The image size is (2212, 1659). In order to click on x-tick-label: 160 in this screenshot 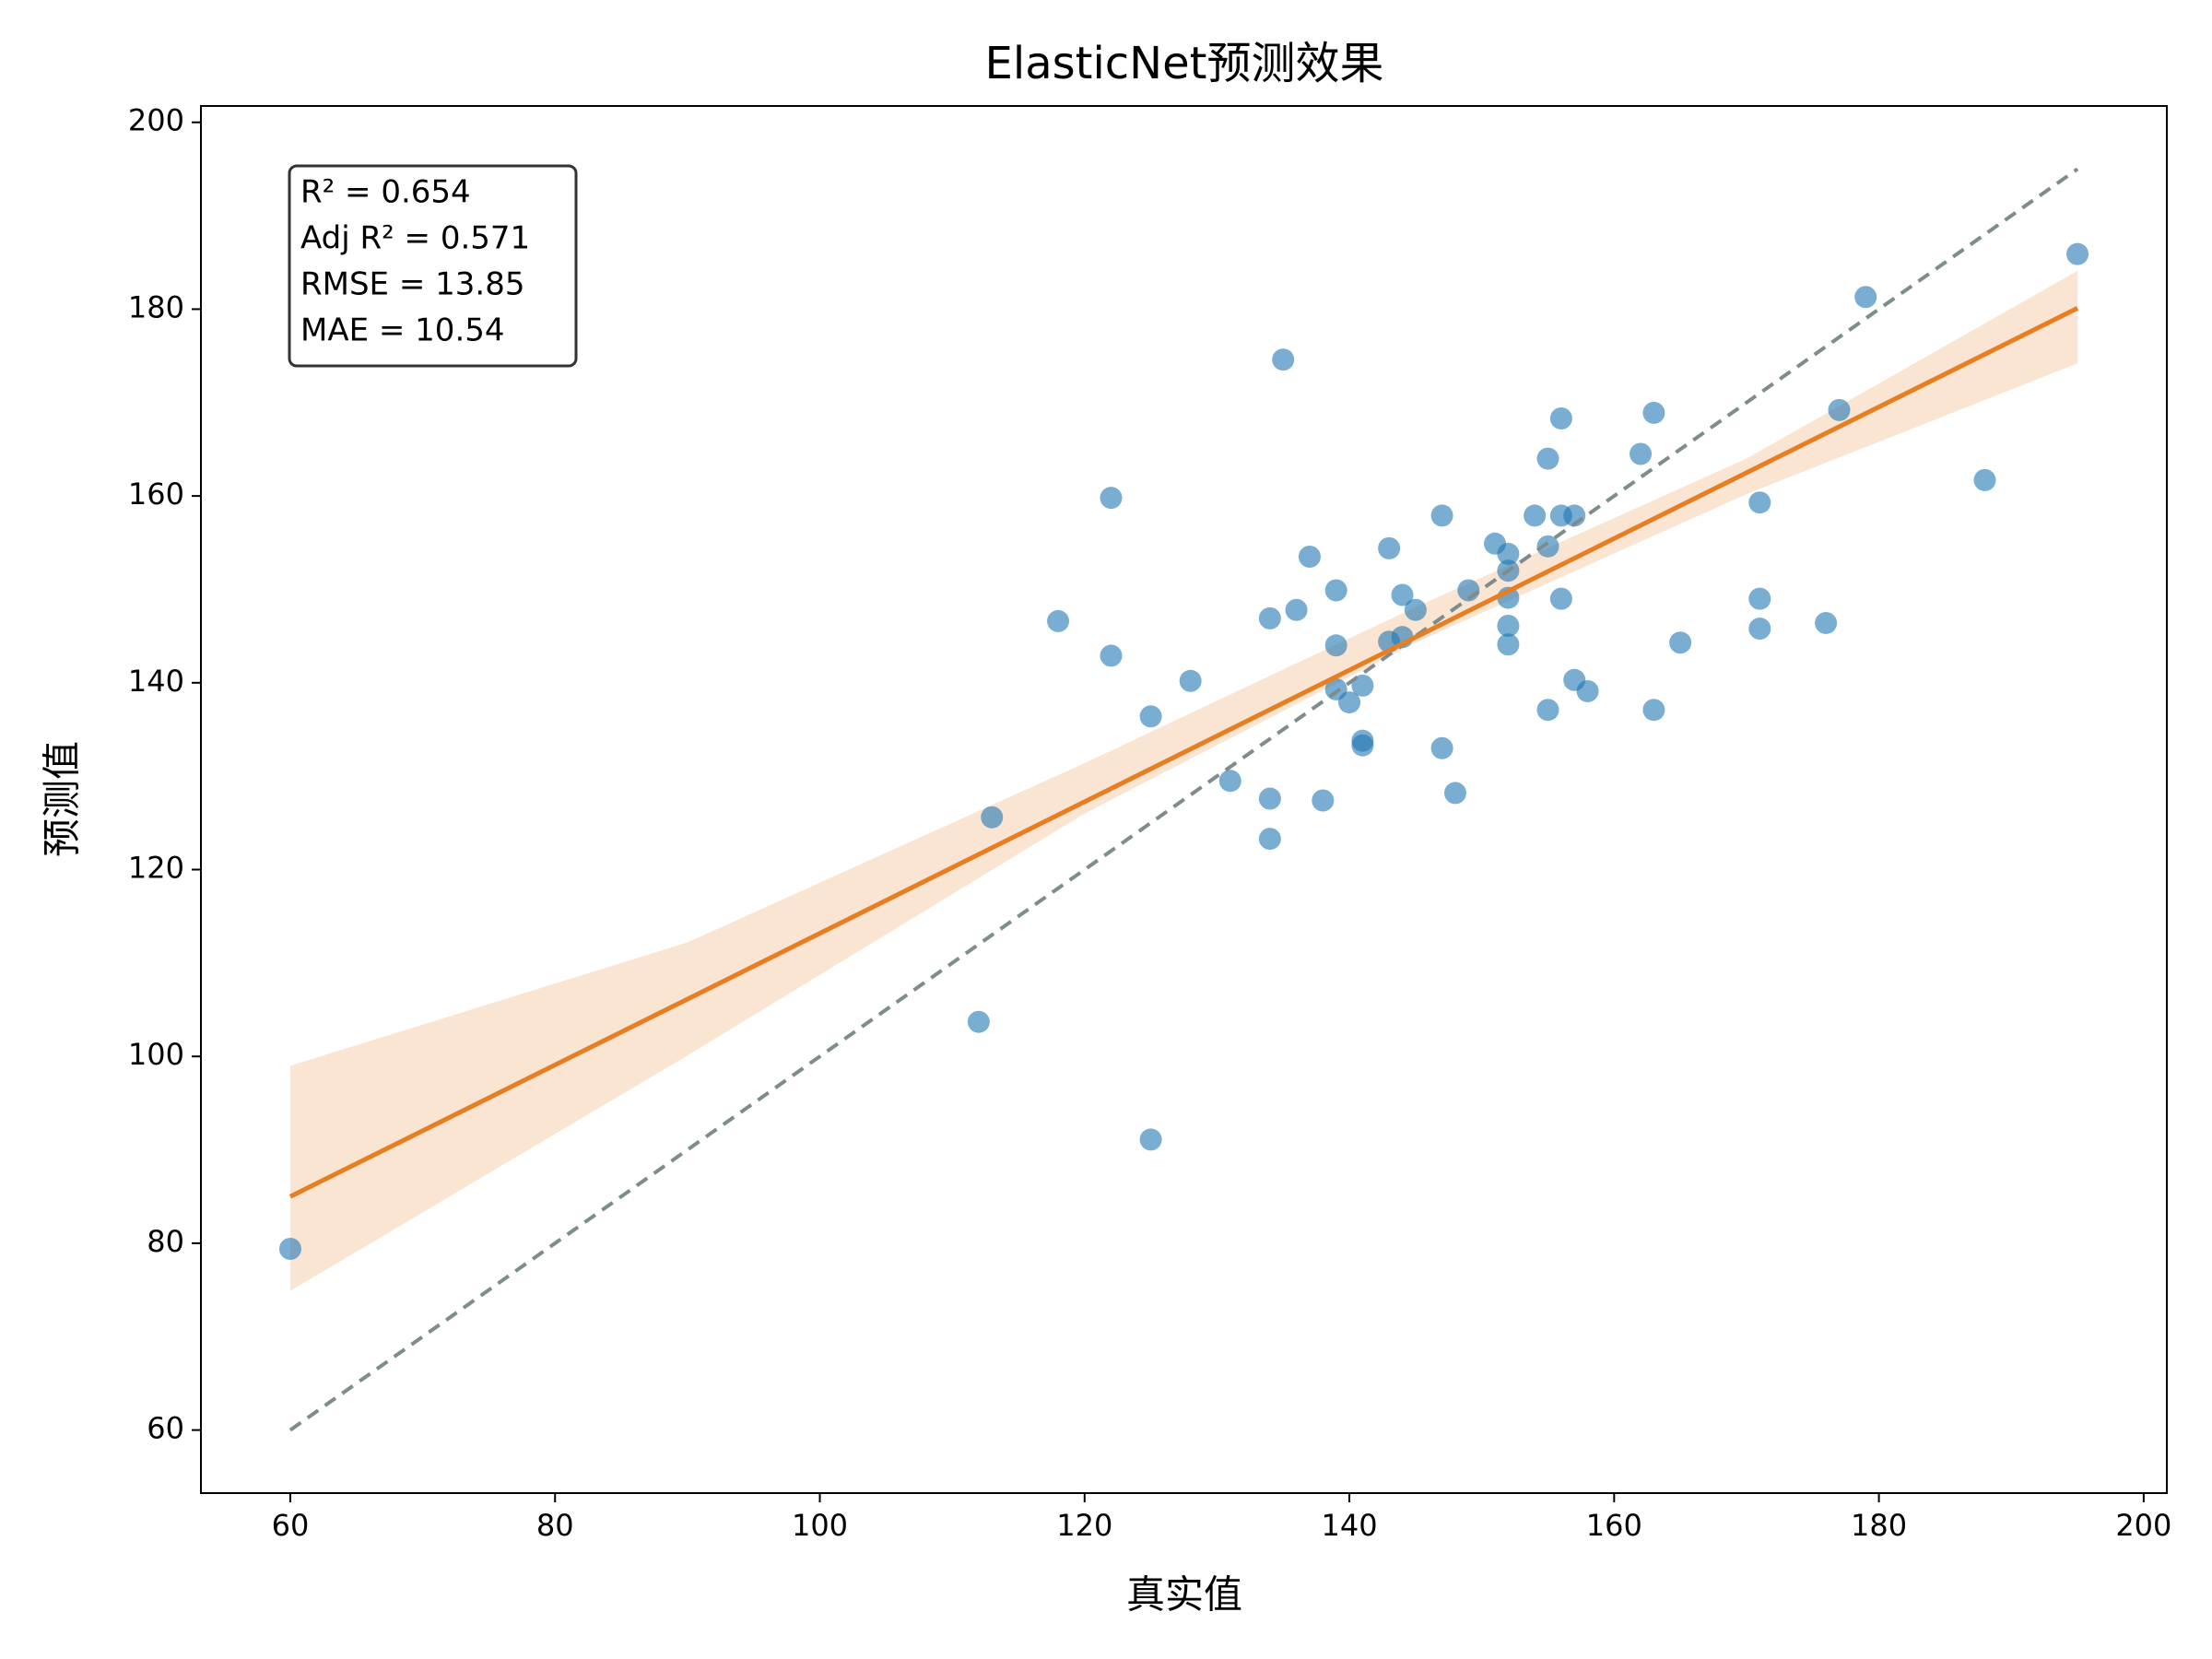, I will do `click(1614, 1525)`.